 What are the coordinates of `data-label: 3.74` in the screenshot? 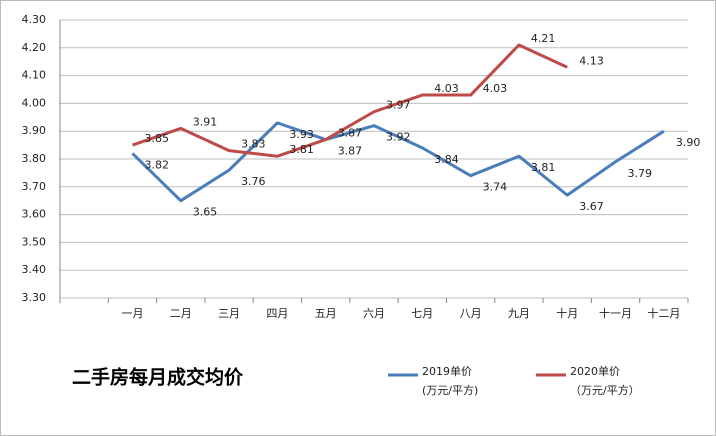 It's located at (495, 187).